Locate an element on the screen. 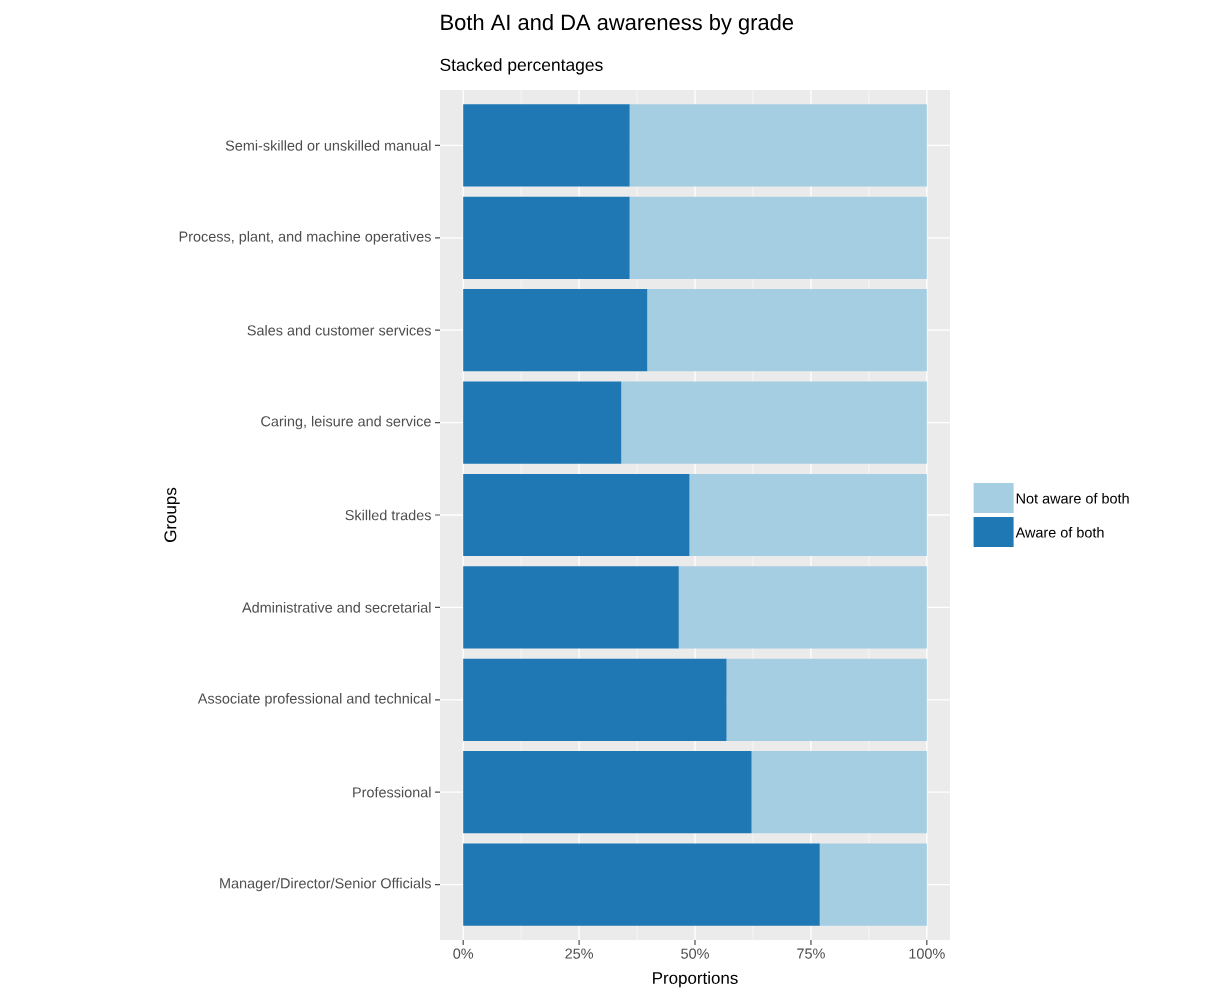  chart-subtitle: Stacked percentages is located at coordinates (521, 66).